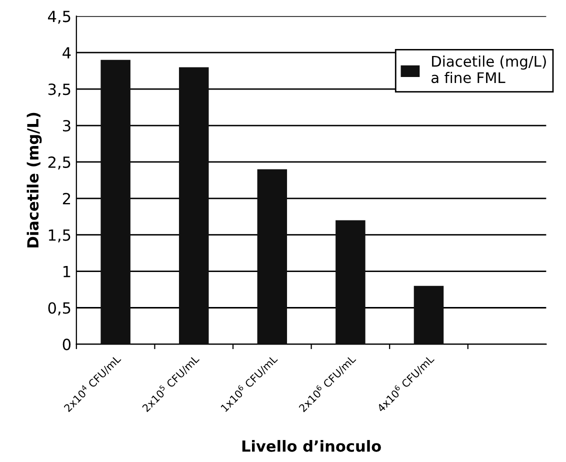  What do you see at coordinates (405, 383) in the screenshot?
I see `x-tick-label: 4x10$^{6}$ CFU/mL` at bounding box center [405, 383].